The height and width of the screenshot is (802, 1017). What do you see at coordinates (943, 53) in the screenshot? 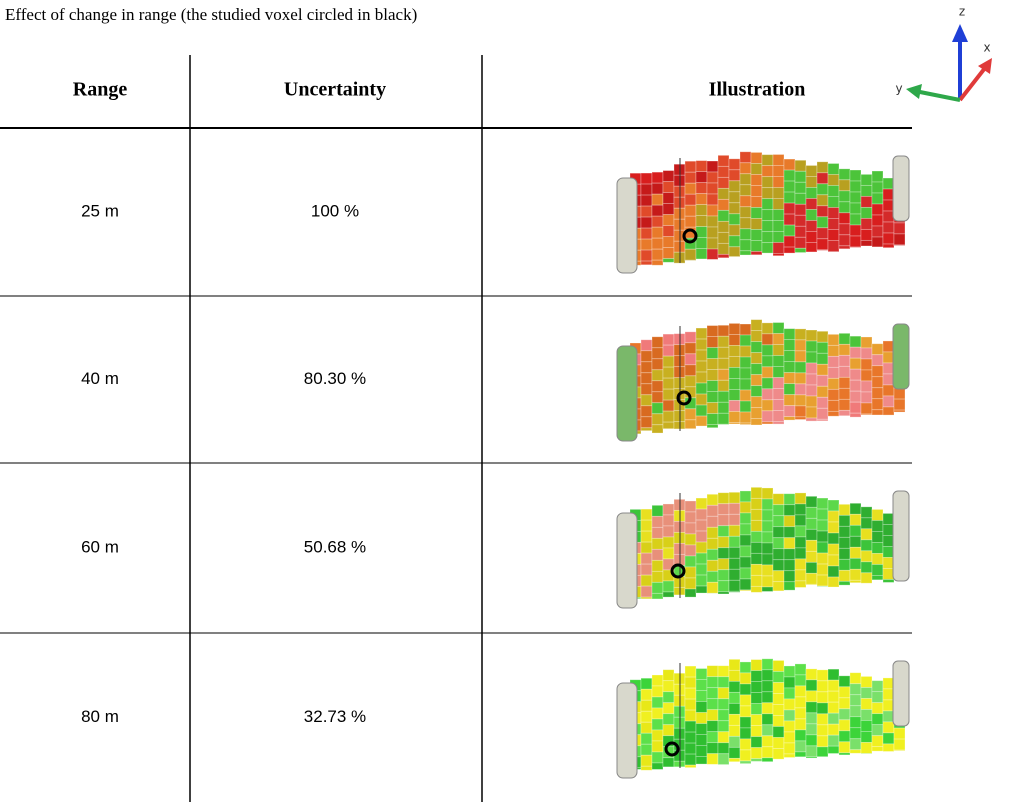
I see `axis-icon: z x y` at bounding box center [943, 53].